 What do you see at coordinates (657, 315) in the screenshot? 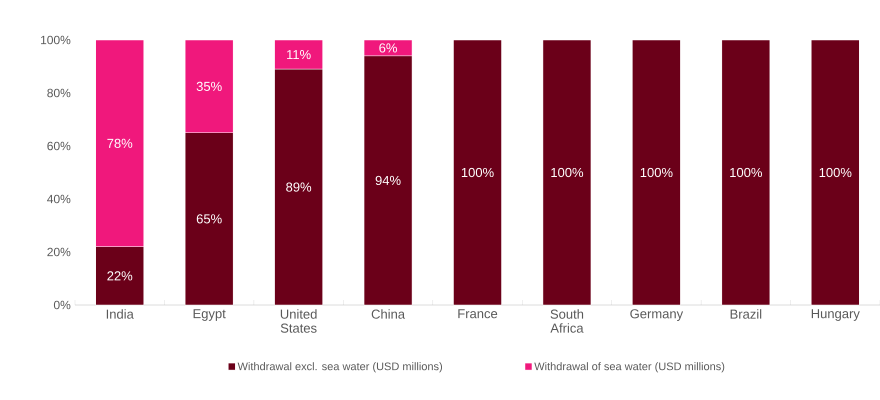
I see `x-tick-label: Germany` at bounding box center [657, 315].